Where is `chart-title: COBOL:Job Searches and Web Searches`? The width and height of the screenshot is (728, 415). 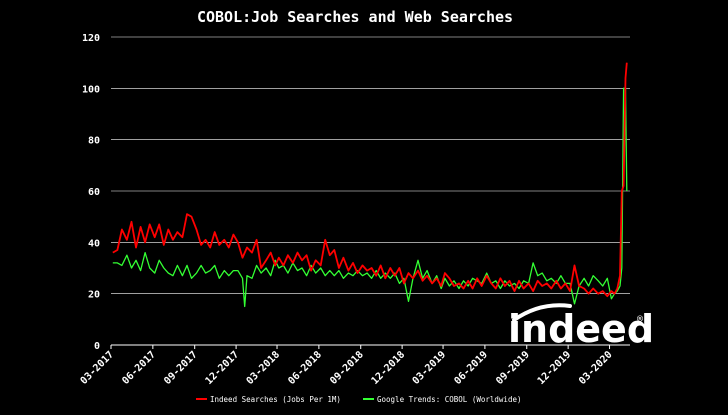
chart-title: COBOL:Job Searches and Web Searches is located at coordinates (355, 17).